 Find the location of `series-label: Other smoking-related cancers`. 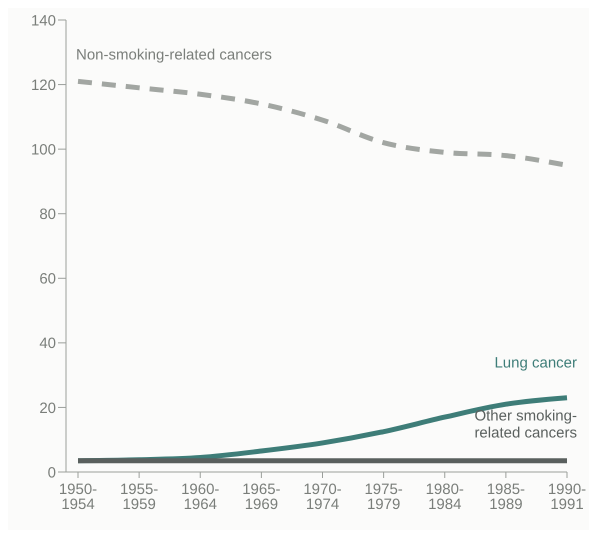

series-label: Other smoking-related cancers is located at coordinates (525, 425).